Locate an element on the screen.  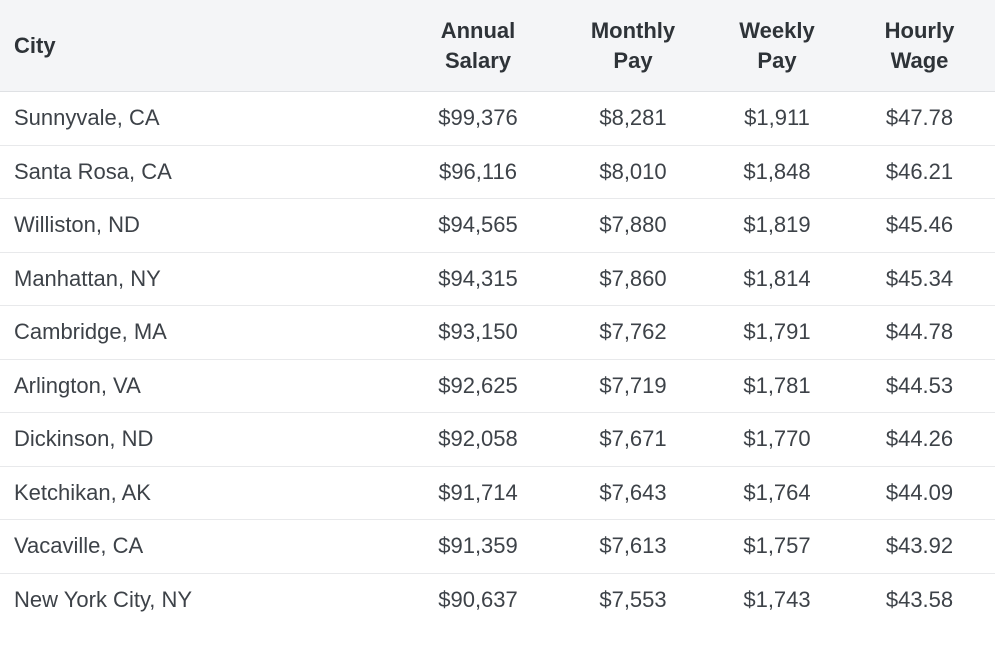
city-cell: Manhattan, NY is located at coordinates (200, 279).